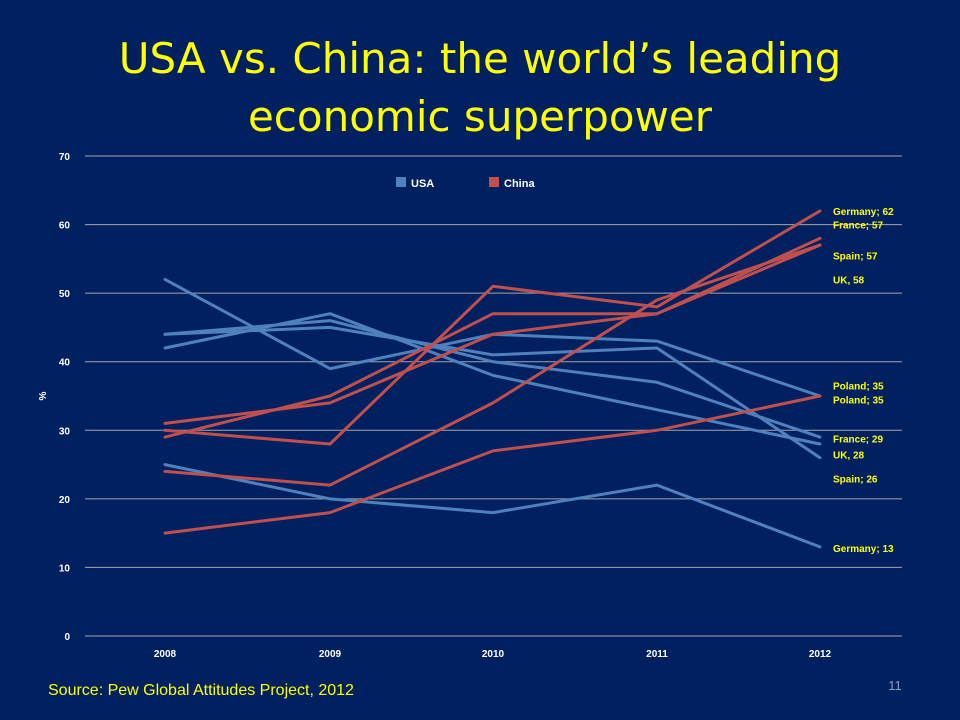  Describe the element at coordinates (65, 363) in the screenshot. I see `y-tick-label: 40` at that location.